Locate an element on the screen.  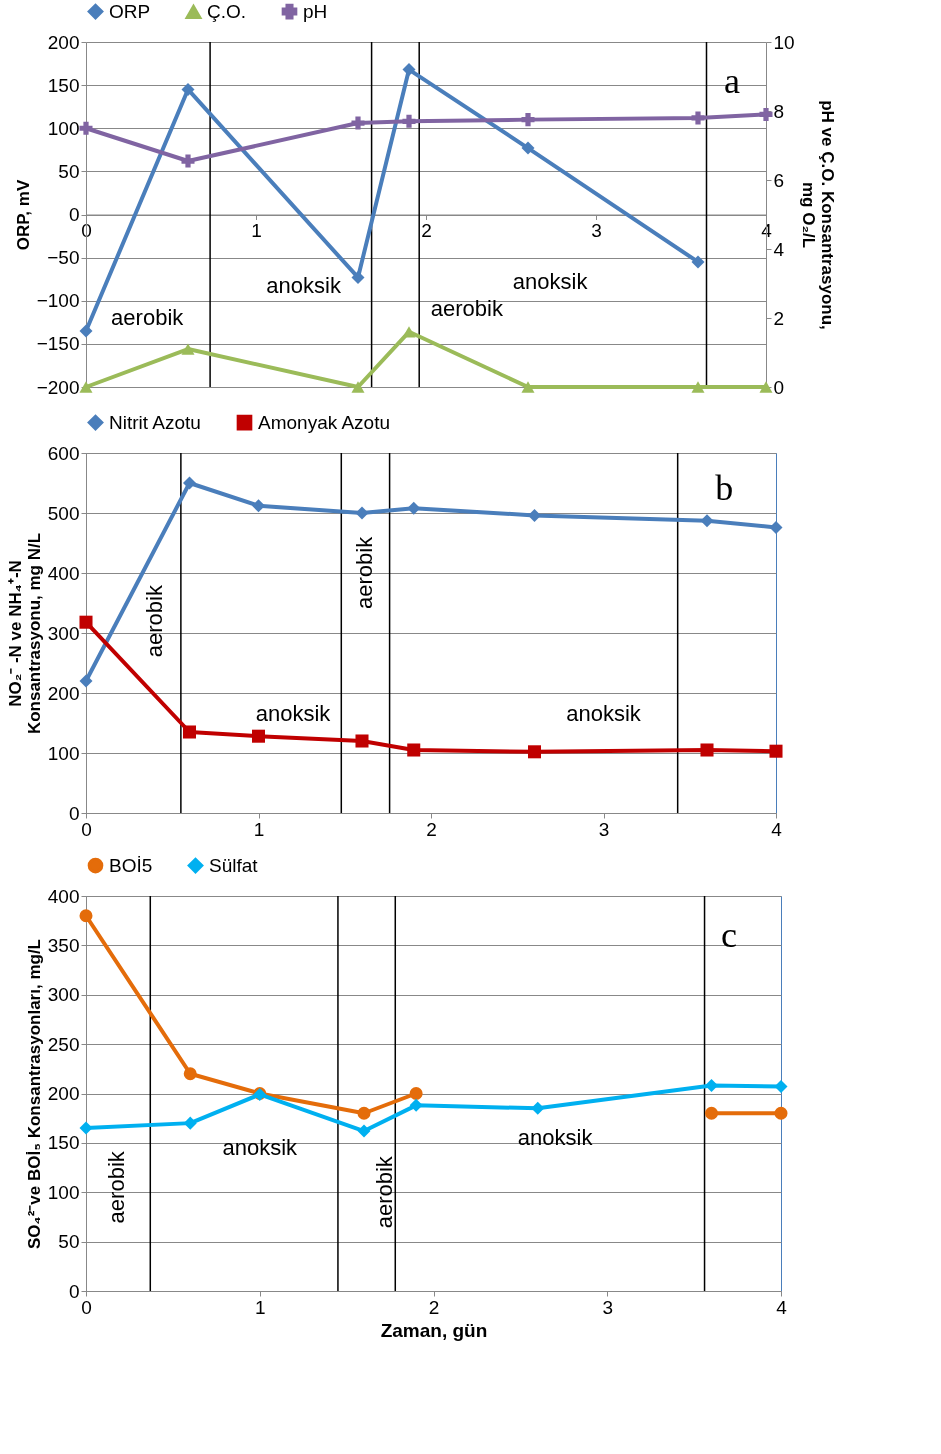
y-tick-label: 150 is located at coordinates (63, 85).